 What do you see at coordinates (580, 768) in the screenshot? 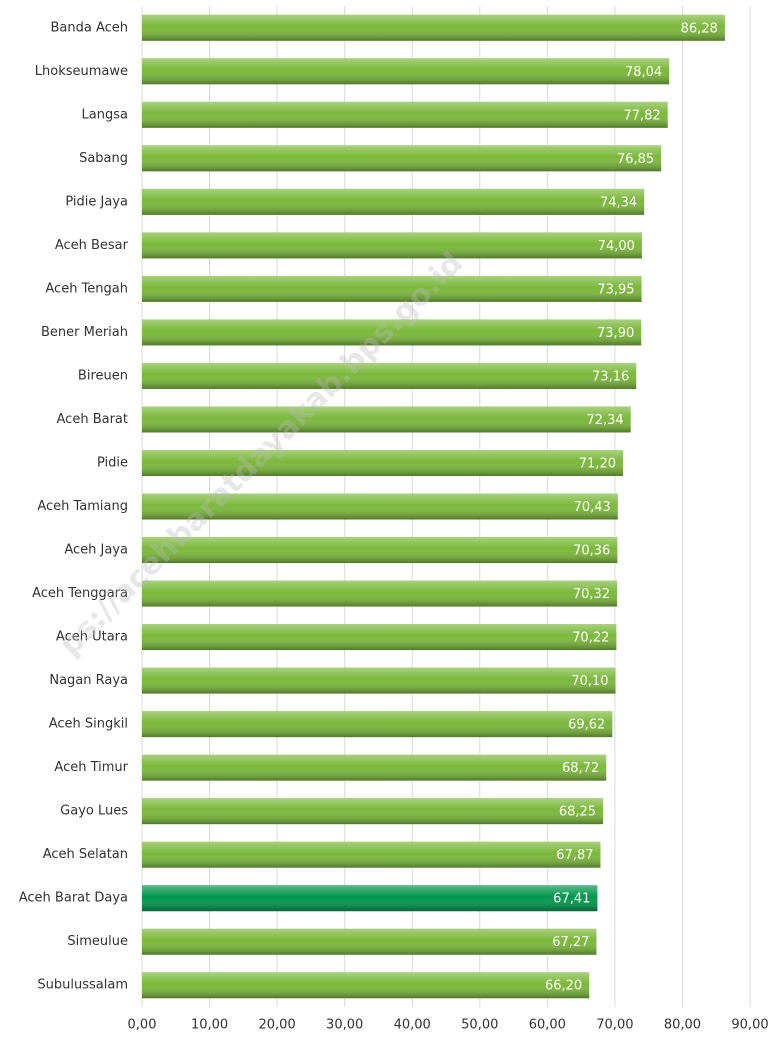
I see `value-label: 68,72` at bounding box center [580, 768].